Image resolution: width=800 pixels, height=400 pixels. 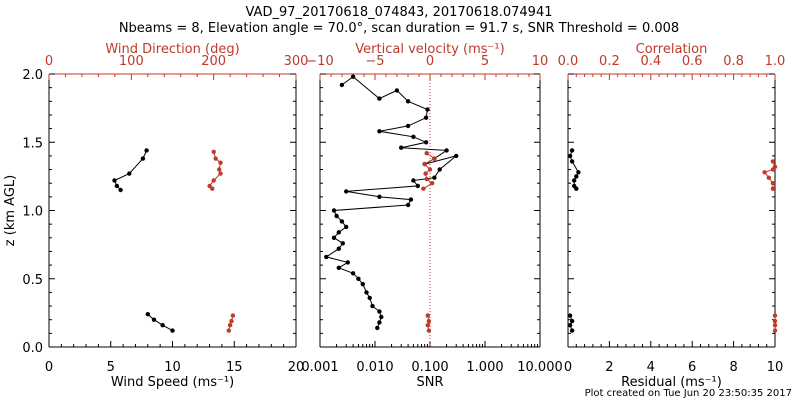 What do you see at coordinates (568, 367) in the screenshot?
I see `residual-xtick-label: 0` at bounding box center [568, 367].